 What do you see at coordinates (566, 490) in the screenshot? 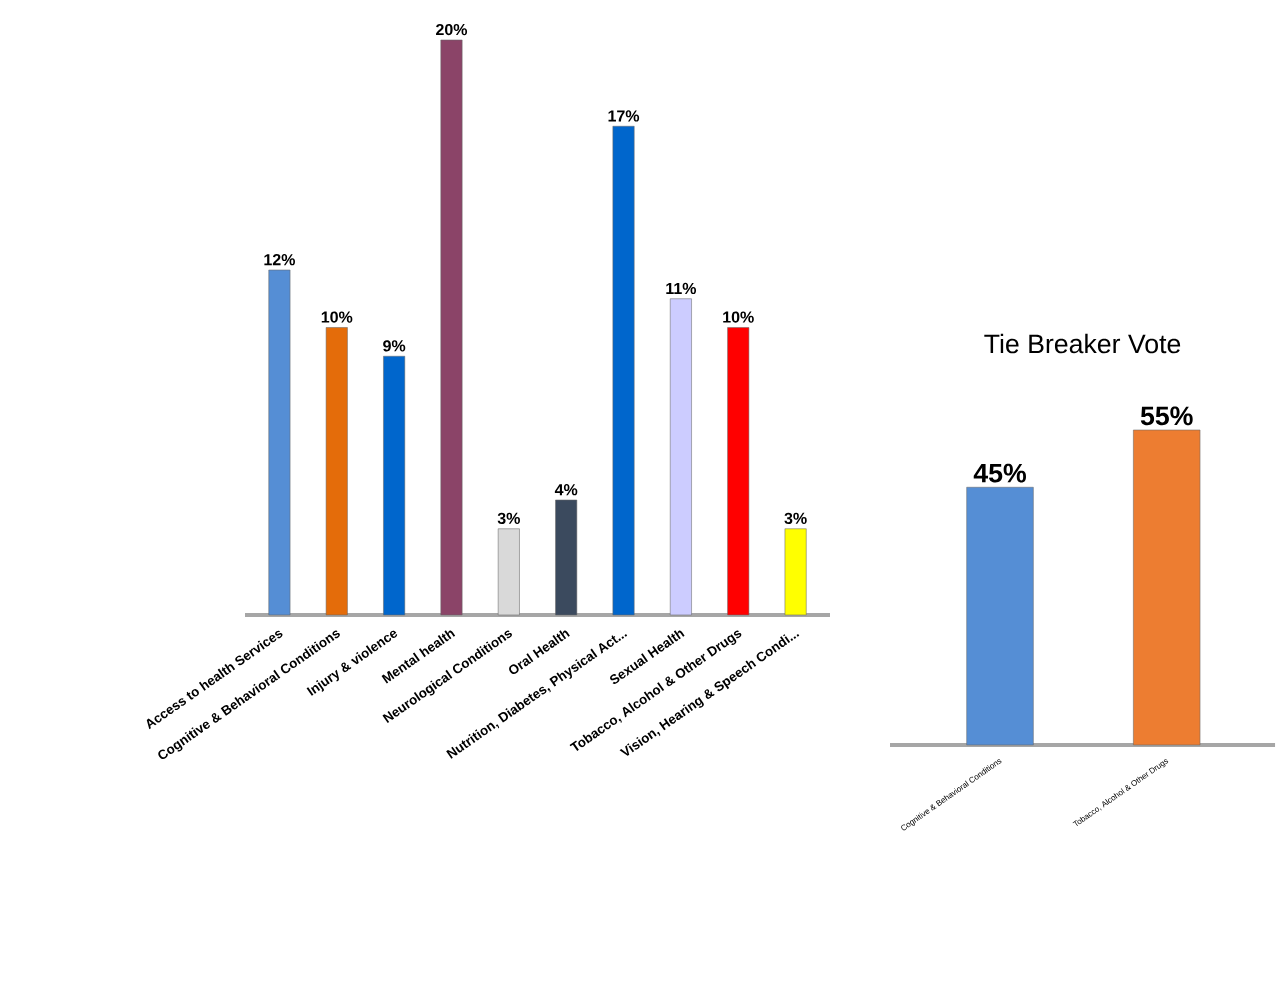
I see `data-label: 4%` at bounding box center [566, 490].